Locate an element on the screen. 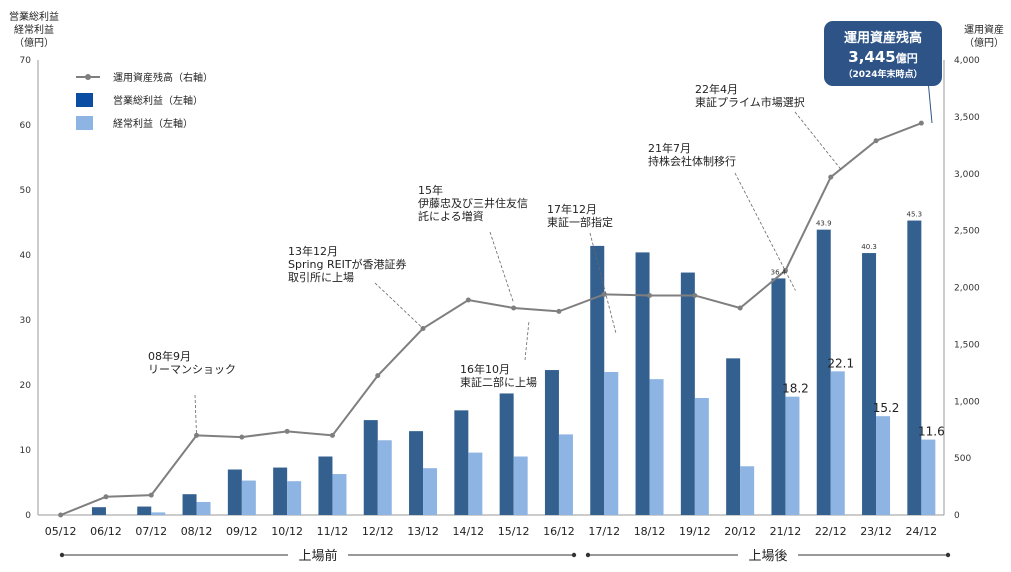 The width and height of the screenshot is (1011, 572). x-tick-label: 20/12 is located at coordinates (740, 531).